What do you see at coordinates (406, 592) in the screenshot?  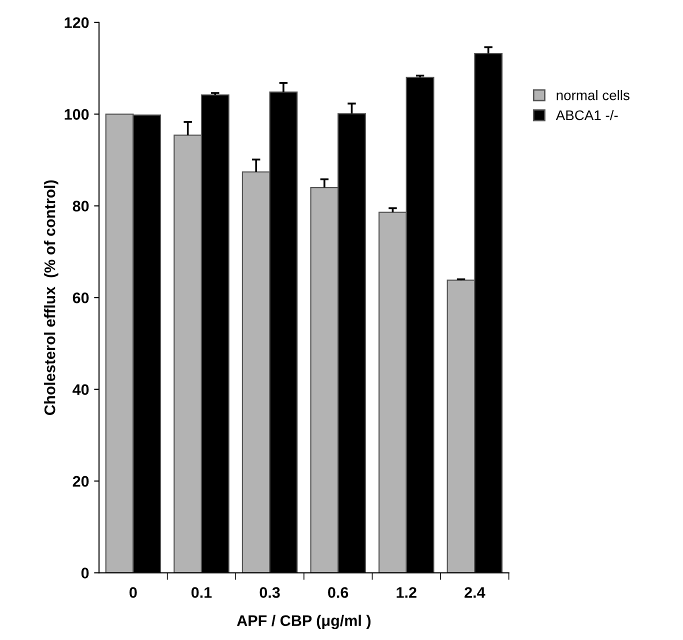 I see `x-tick-label: 1.2` at bounding box center [406, 592].